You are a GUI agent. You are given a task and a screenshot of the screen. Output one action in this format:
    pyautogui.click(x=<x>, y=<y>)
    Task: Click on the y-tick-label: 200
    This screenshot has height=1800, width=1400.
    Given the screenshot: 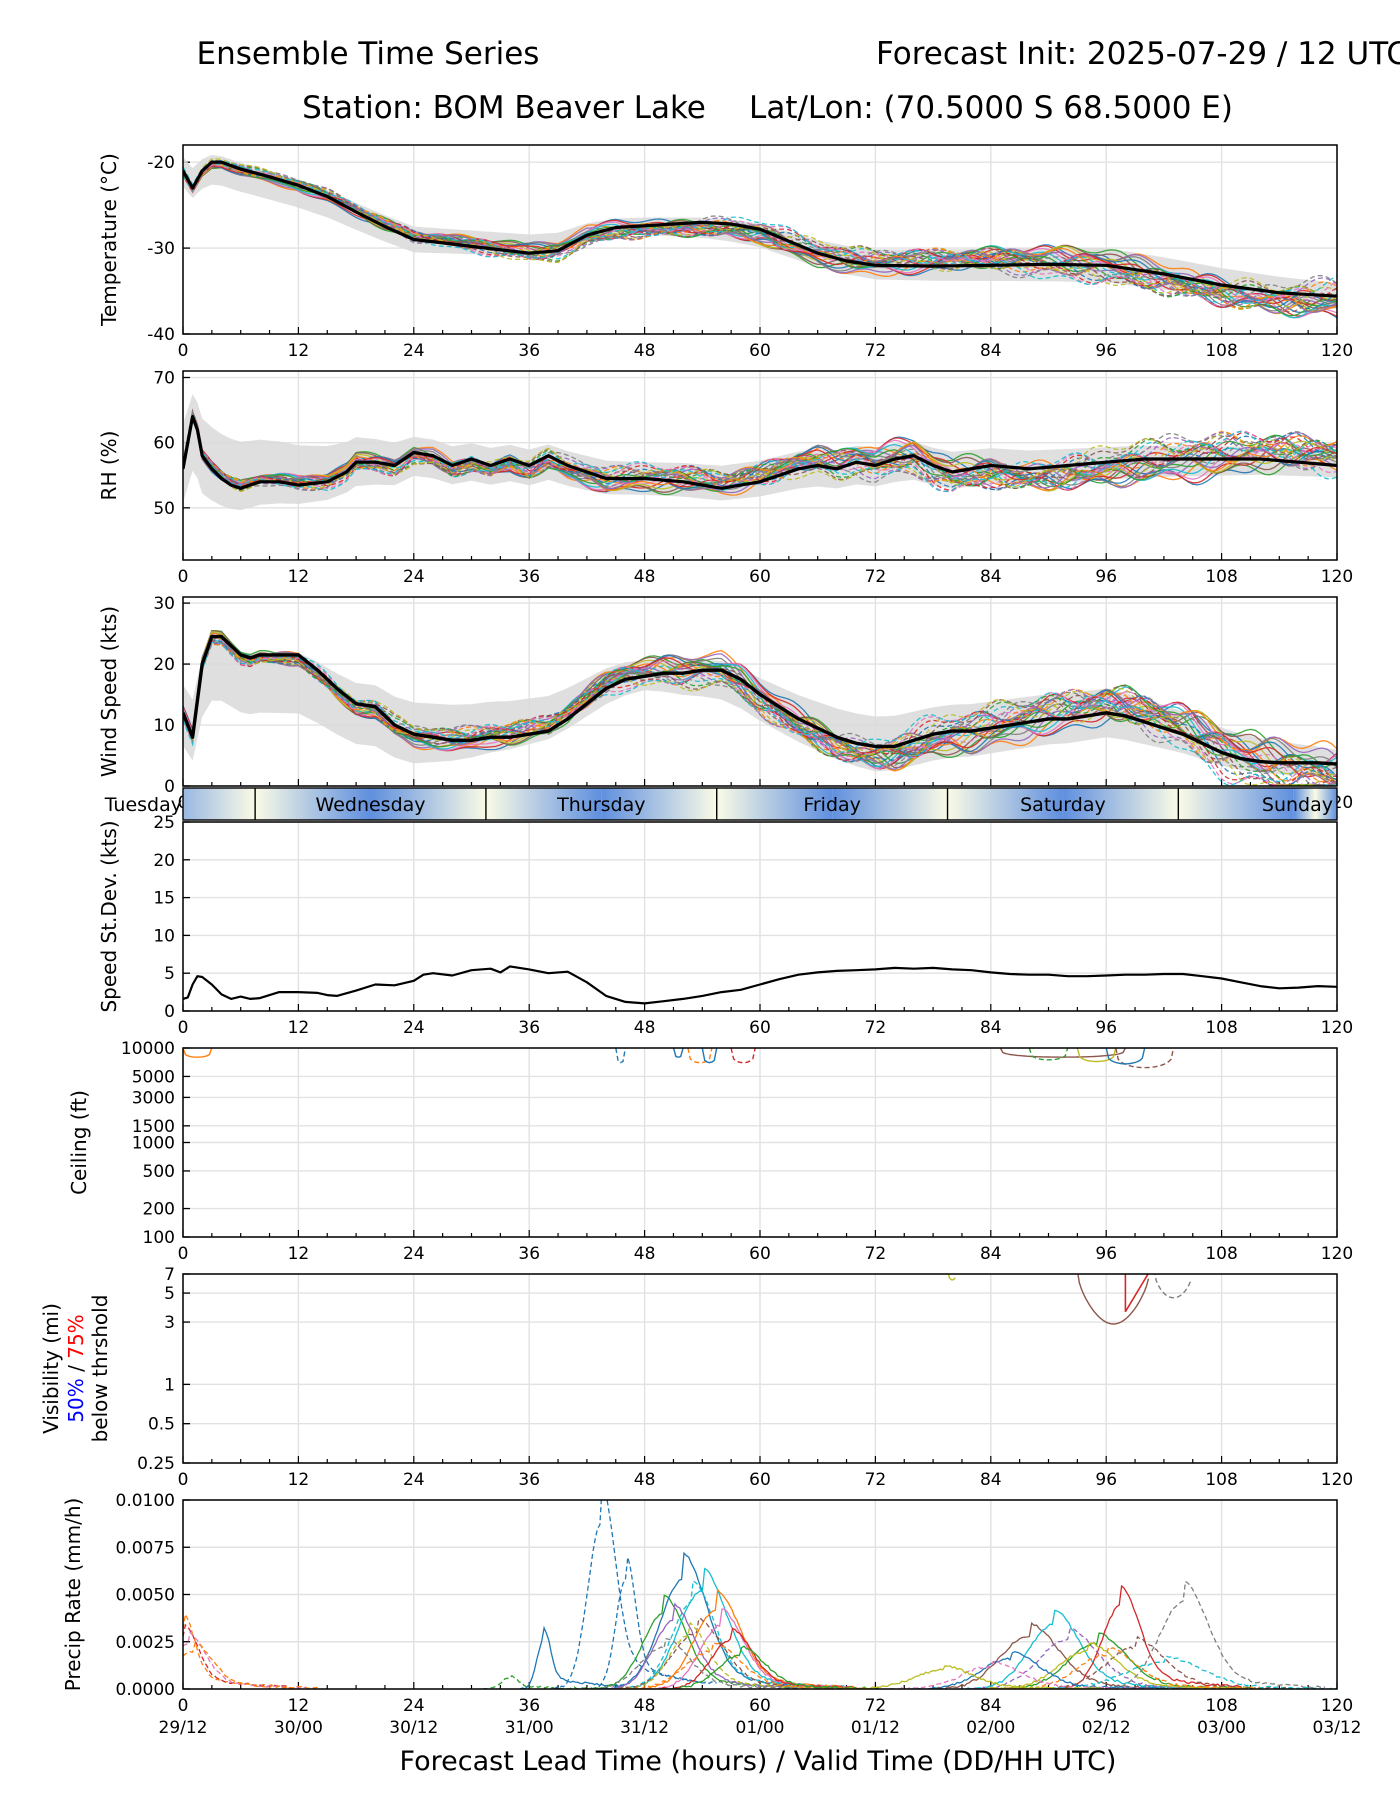 What is the action you would take?
    pyautogui.click(x=159, y=1210)
    